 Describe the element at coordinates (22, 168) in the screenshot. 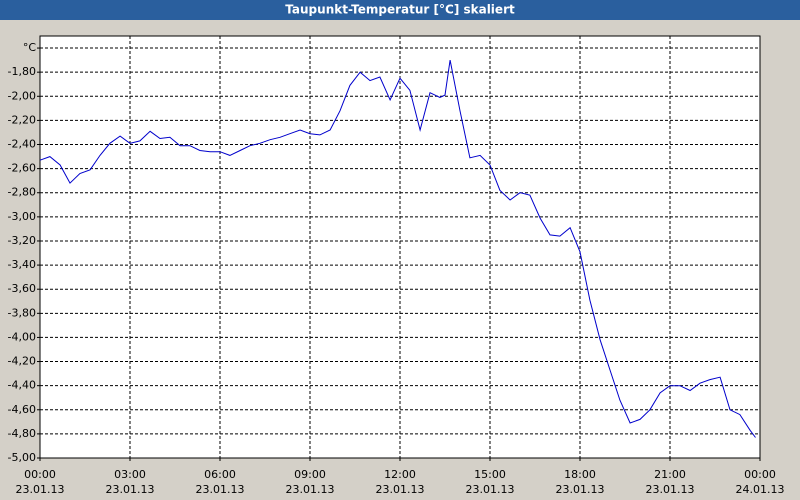

I see `y-tick-label: -2,60` at that location.